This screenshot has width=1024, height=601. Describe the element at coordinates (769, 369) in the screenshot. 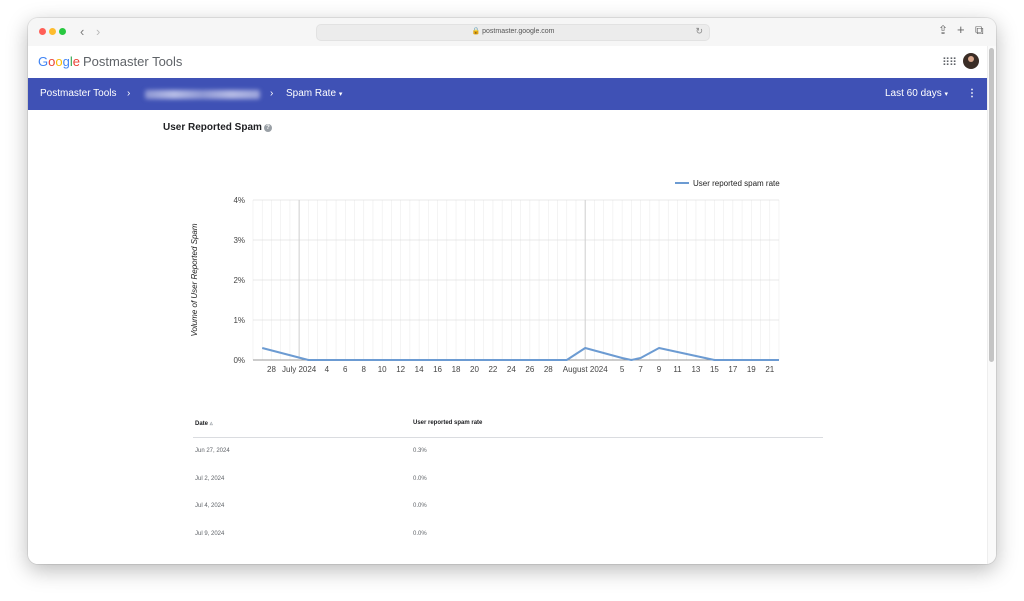

I see `x-tick-label: 21` at that location.